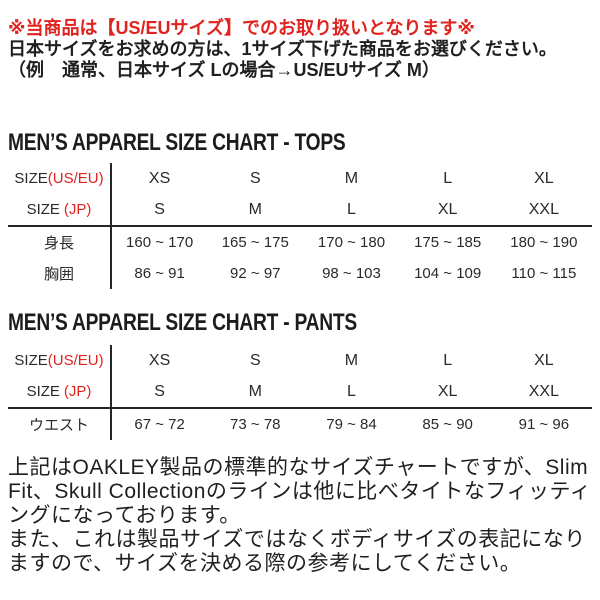 Image resolution: width=600 pixels, height=600 pixels. I want to click on pants-row-size-jp: SIZE (JP) S M L XL XXL, so click(300, 392).